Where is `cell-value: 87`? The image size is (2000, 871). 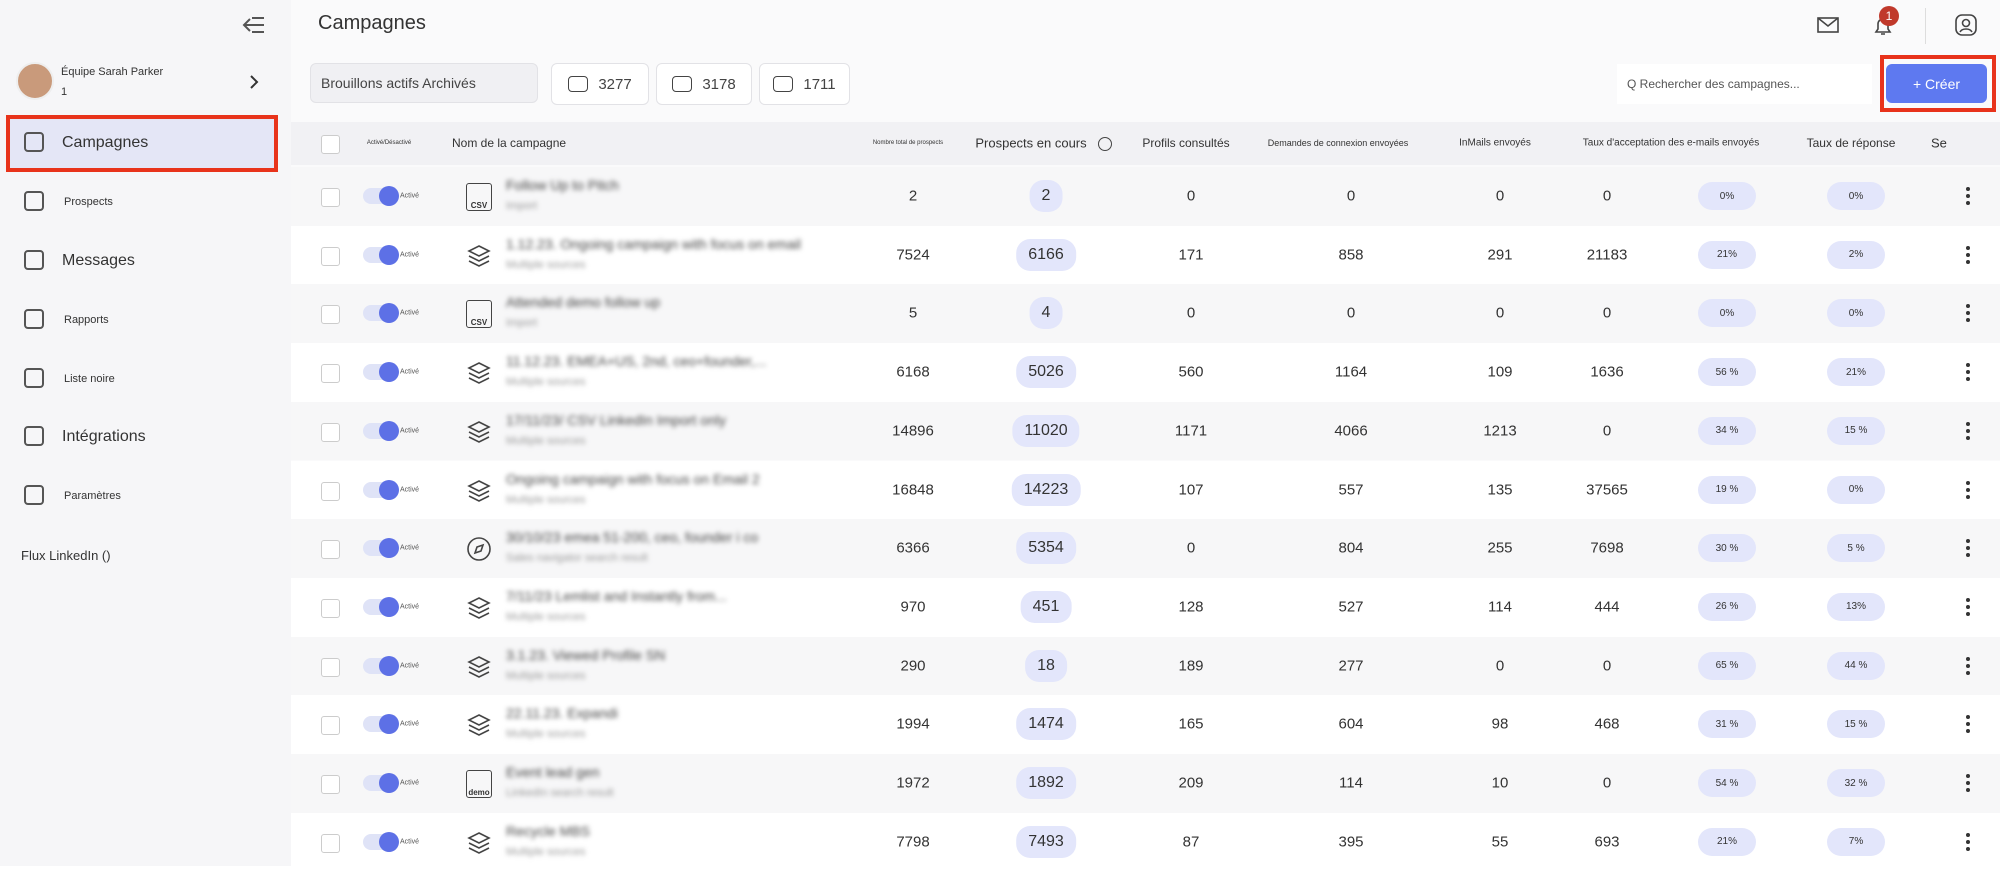
cell-value: 87 is located at coordinates (1191, 842).